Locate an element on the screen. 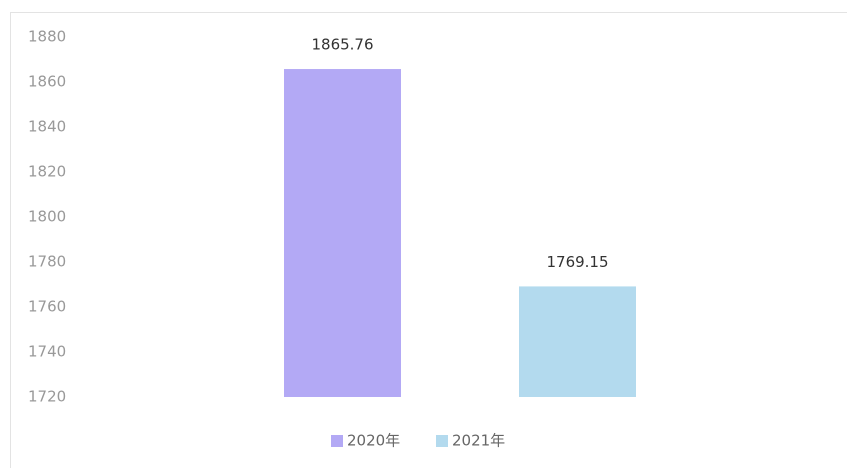 The height and width of the screenshot is (468, 847). y-tick-label: 1800 is located at coordinates (47, 217).